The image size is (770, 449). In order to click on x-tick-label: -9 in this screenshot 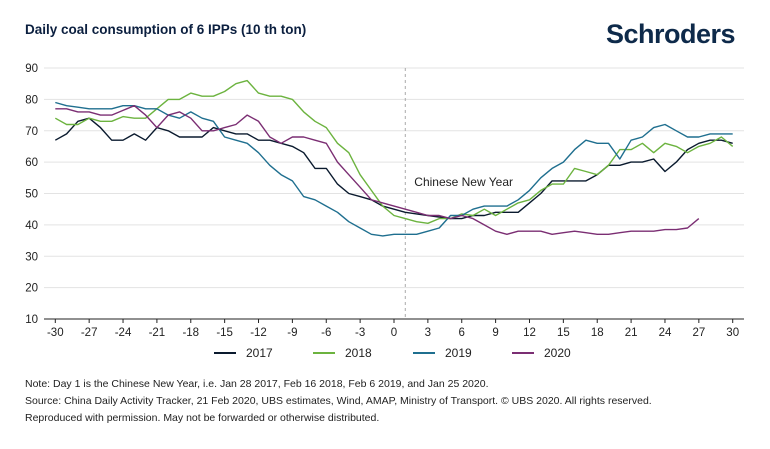, I will do `click(292, 333)`.